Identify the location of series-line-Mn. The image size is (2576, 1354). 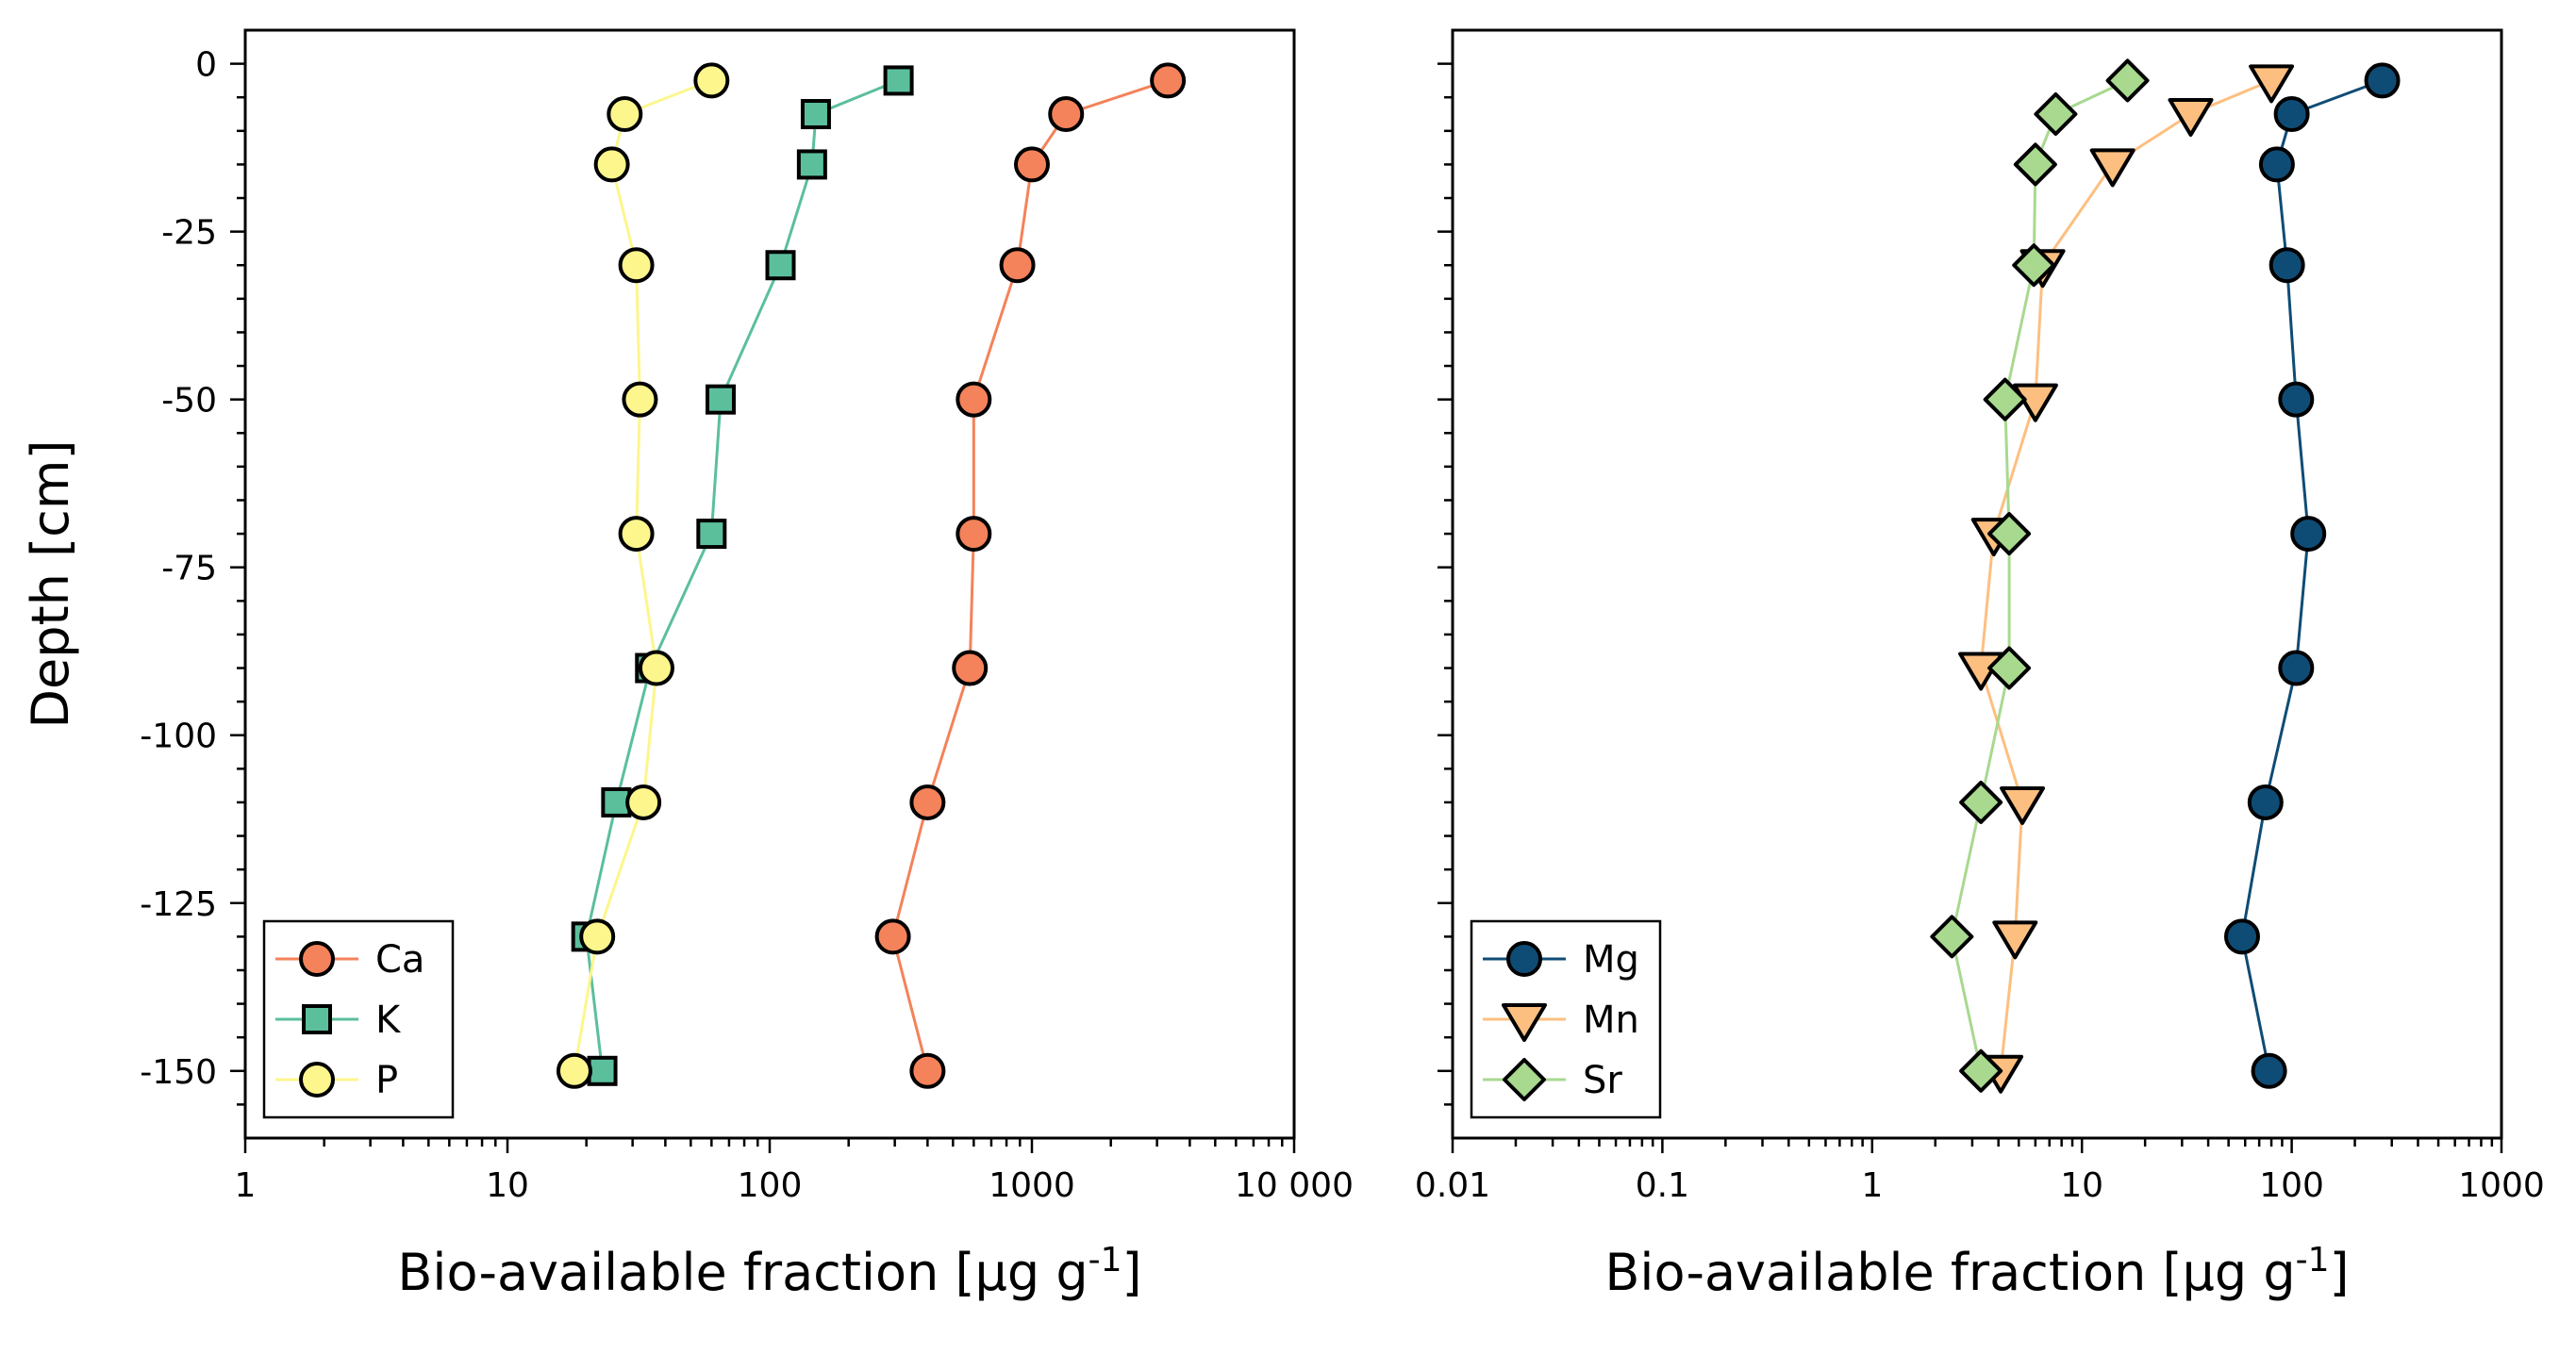
(2125, 575).